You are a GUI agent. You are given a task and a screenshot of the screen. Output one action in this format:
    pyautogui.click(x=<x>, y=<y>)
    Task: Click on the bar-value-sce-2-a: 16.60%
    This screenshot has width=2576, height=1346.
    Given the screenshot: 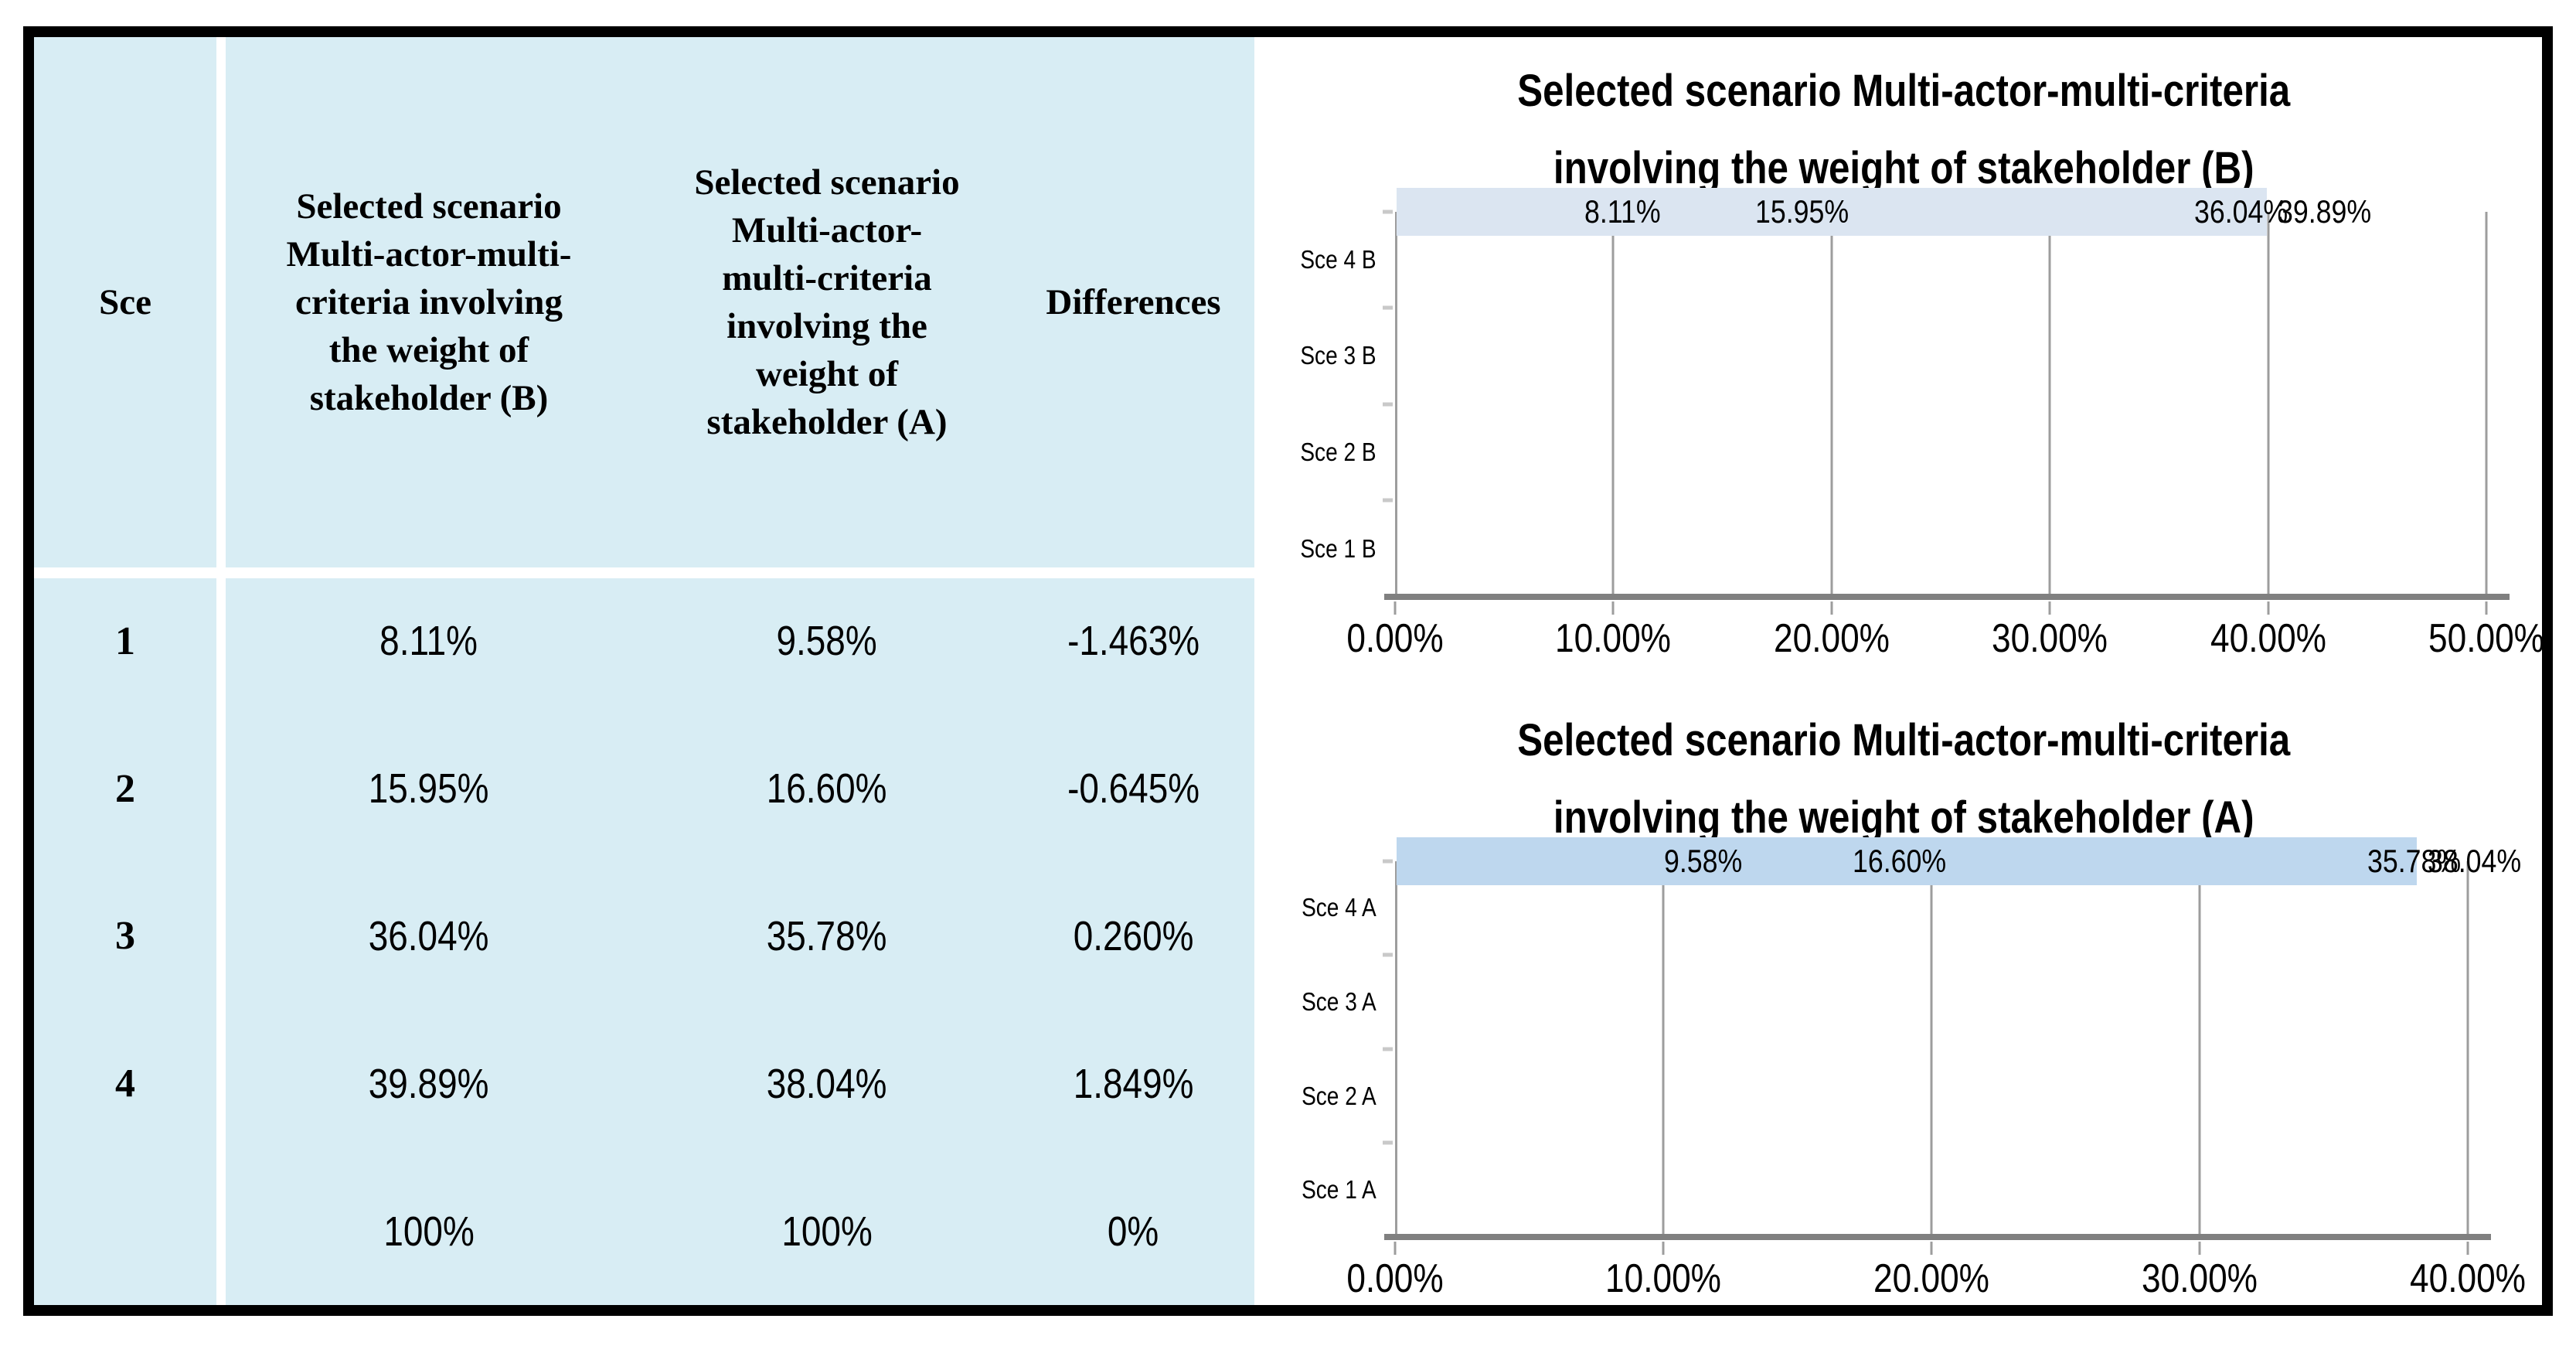 What is the action you would take?
    pyautogui.click(x=1907, y=861)
    